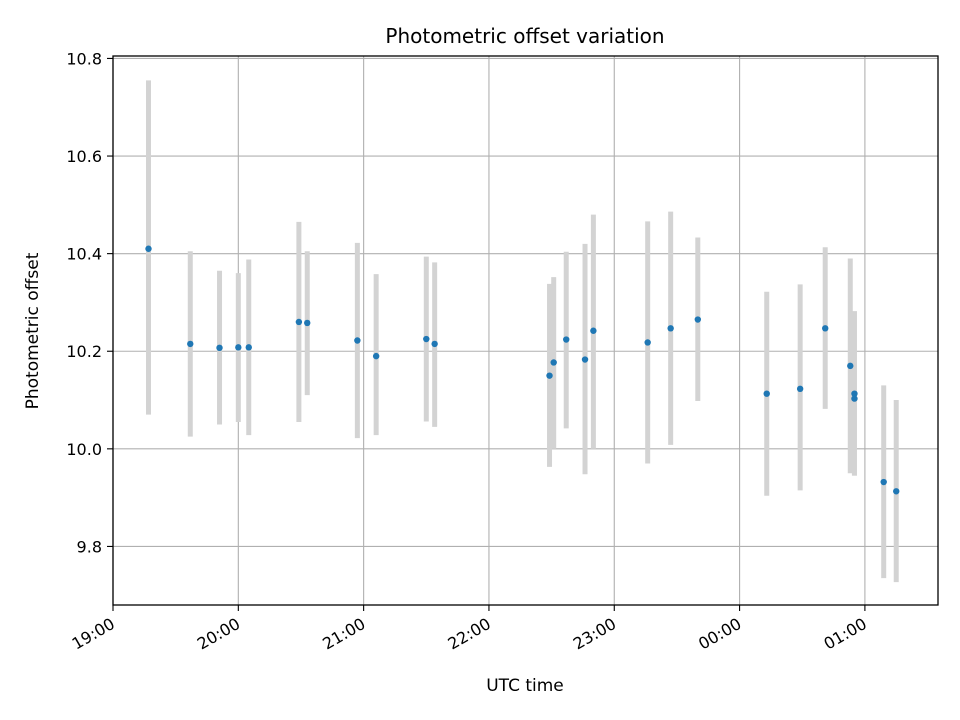 The height and width of the screenshot is (720, 960). I want to click on y-tick-label: 10.2, so click(84, 351).